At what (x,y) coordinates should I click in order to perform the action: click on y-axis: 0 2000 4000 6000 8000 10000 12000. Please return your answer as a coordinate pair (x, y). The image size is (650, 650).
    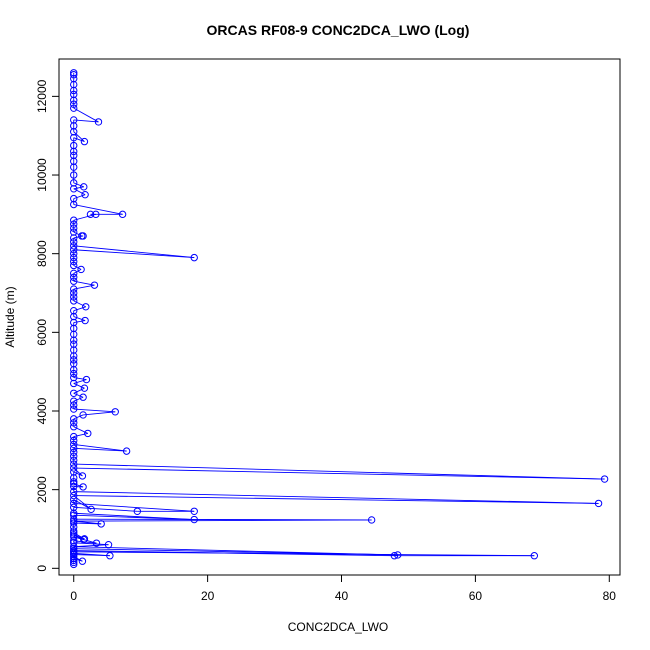
    Looking at the image, I should click on (47, 325).